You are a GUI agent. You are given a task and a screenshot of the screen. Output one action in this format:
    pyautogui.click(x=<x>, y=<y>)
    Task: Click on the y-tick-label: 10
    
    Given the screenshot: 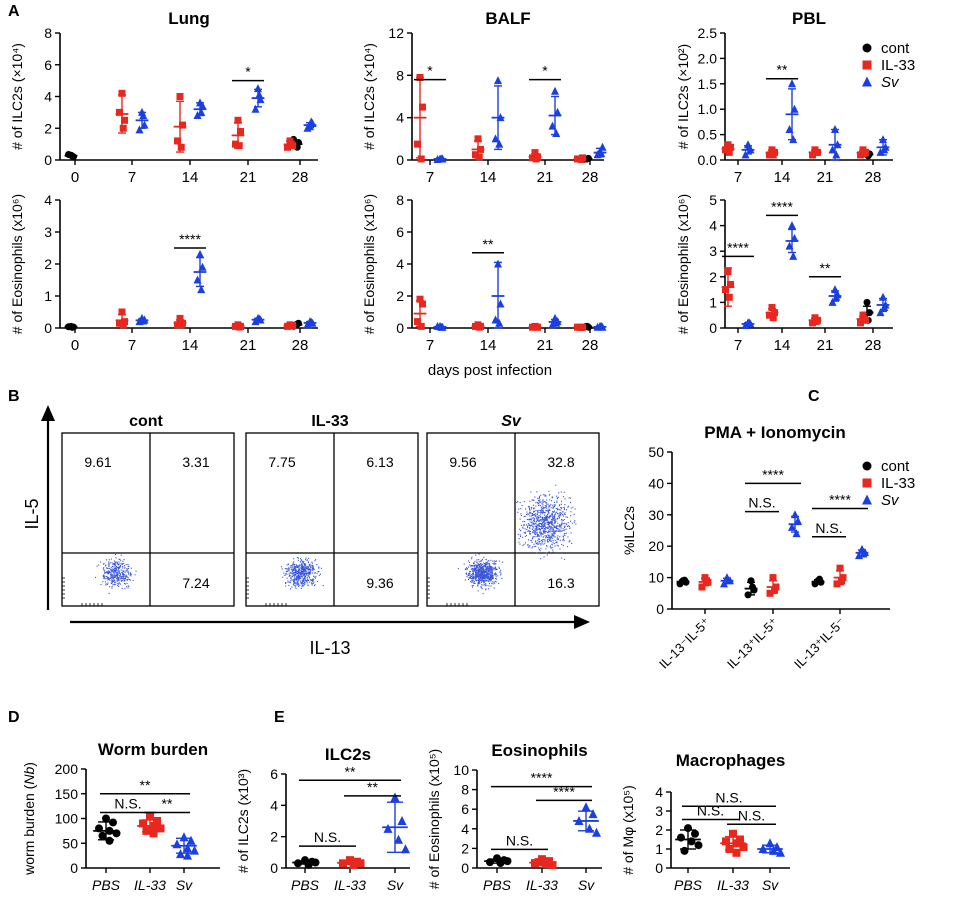 What is the action you would take?
    pyautogui.click(x=656, y=578)
    